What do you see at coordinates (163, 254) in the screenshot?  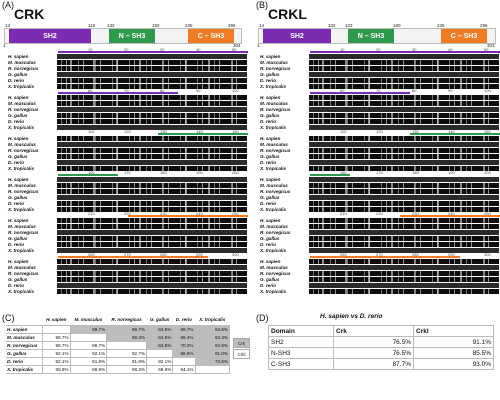 I see `alignment-ruler-number: 280` at bounding box center [163, 254].